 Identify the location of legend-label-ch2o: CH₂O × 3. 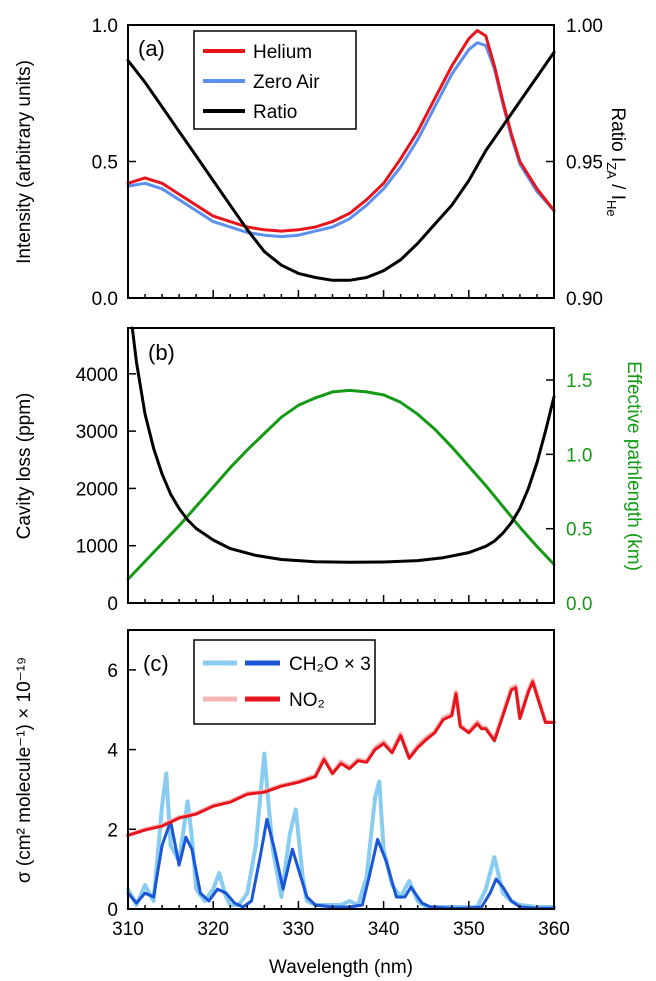
(330, 664).